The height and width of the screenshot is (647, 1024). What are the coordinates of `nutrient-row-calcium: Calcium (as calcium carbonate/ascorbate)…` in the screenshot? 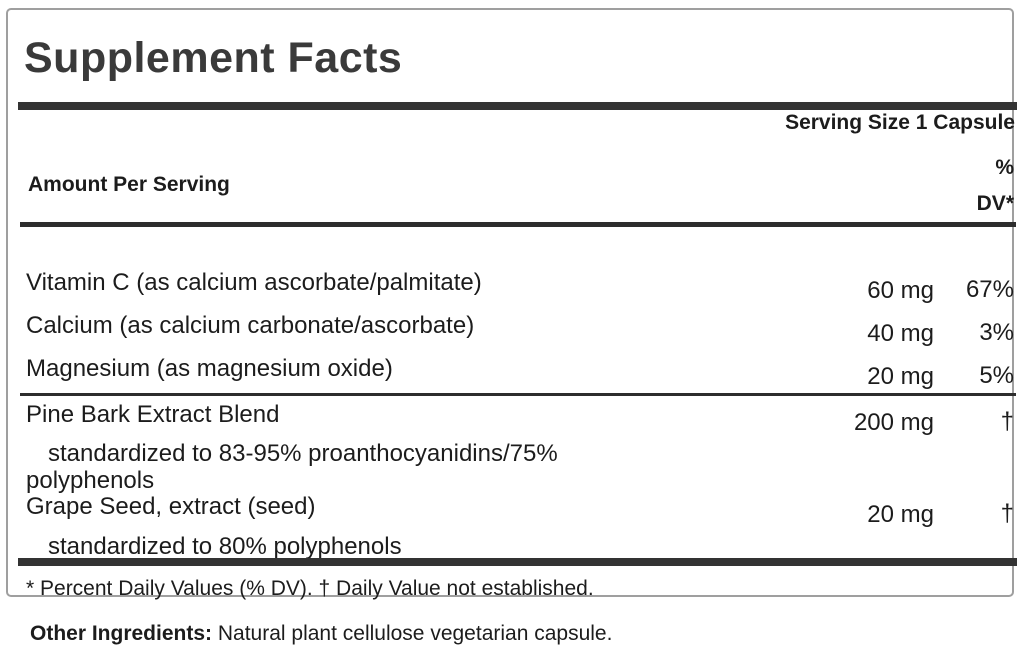 It's located at (520, 329).